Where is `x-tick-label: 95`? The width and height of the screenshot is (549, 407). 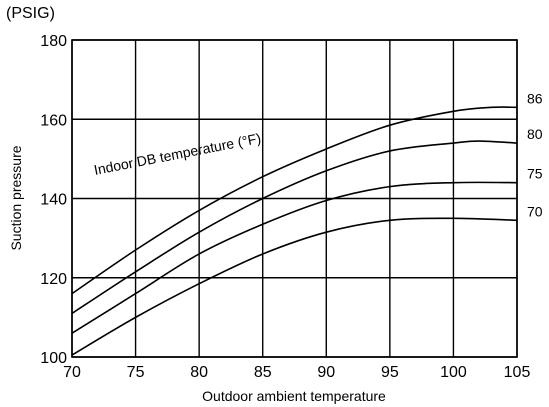
x-tick-label: 95 is located at coordinates (390, 372).